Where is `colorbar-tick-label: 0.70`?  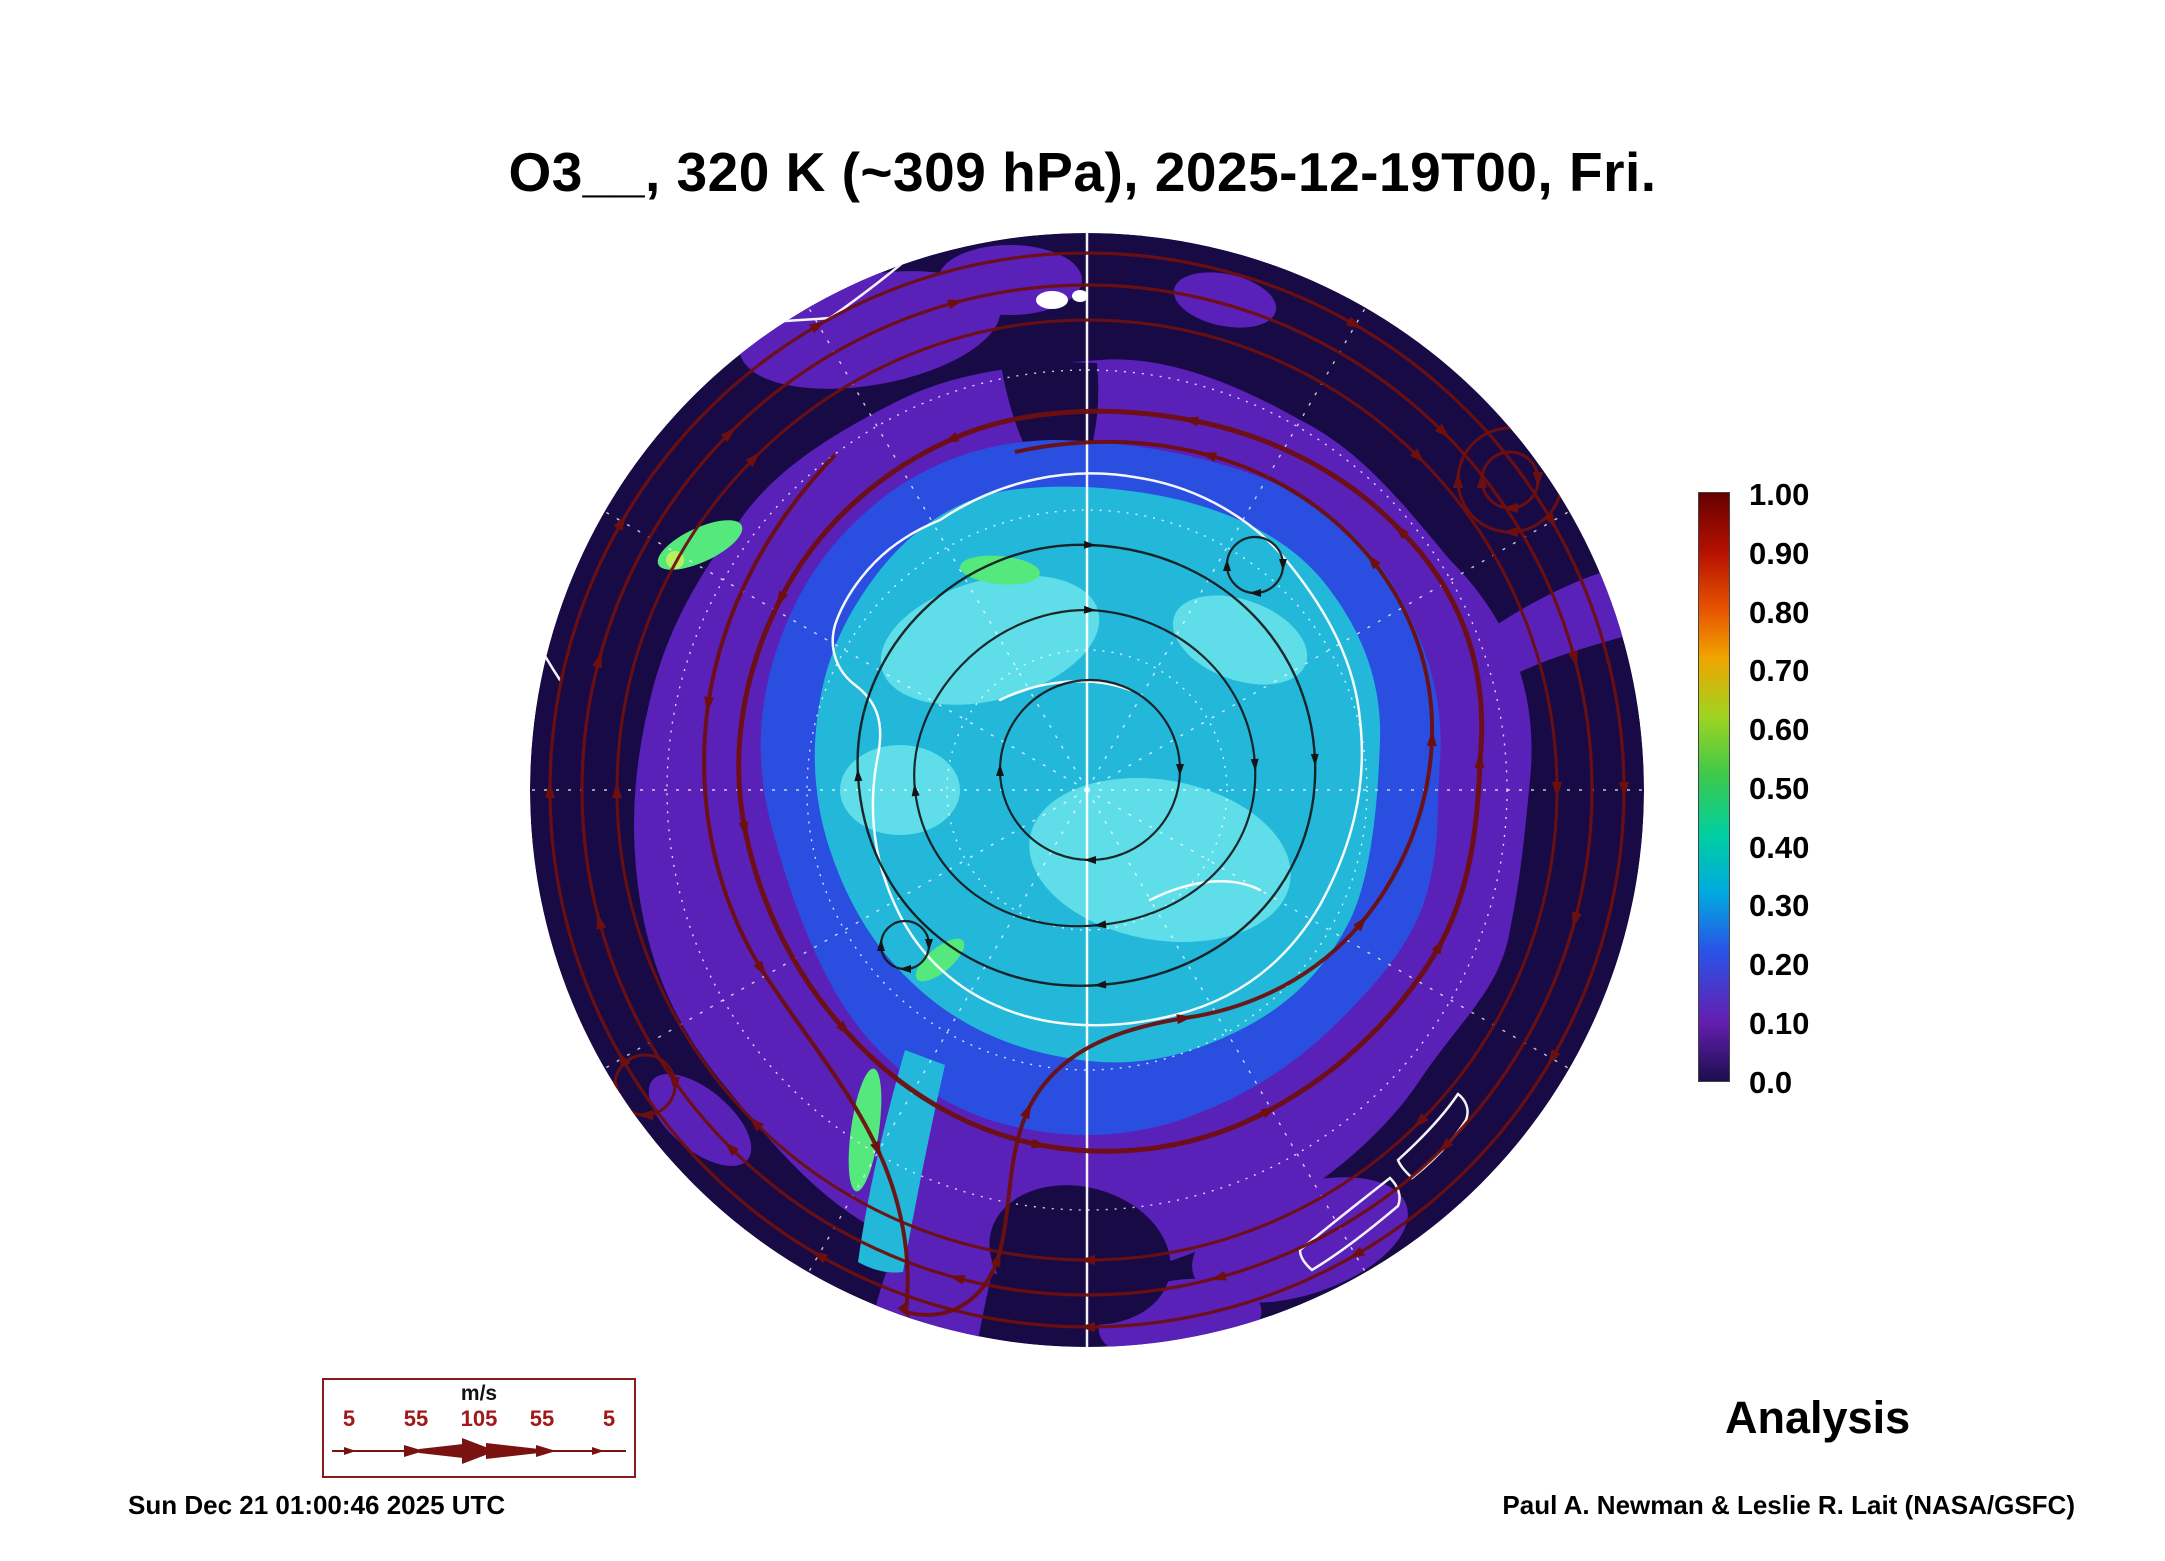 colorbar-tick-label: 0.70 is located at coordinates (1779, 670).